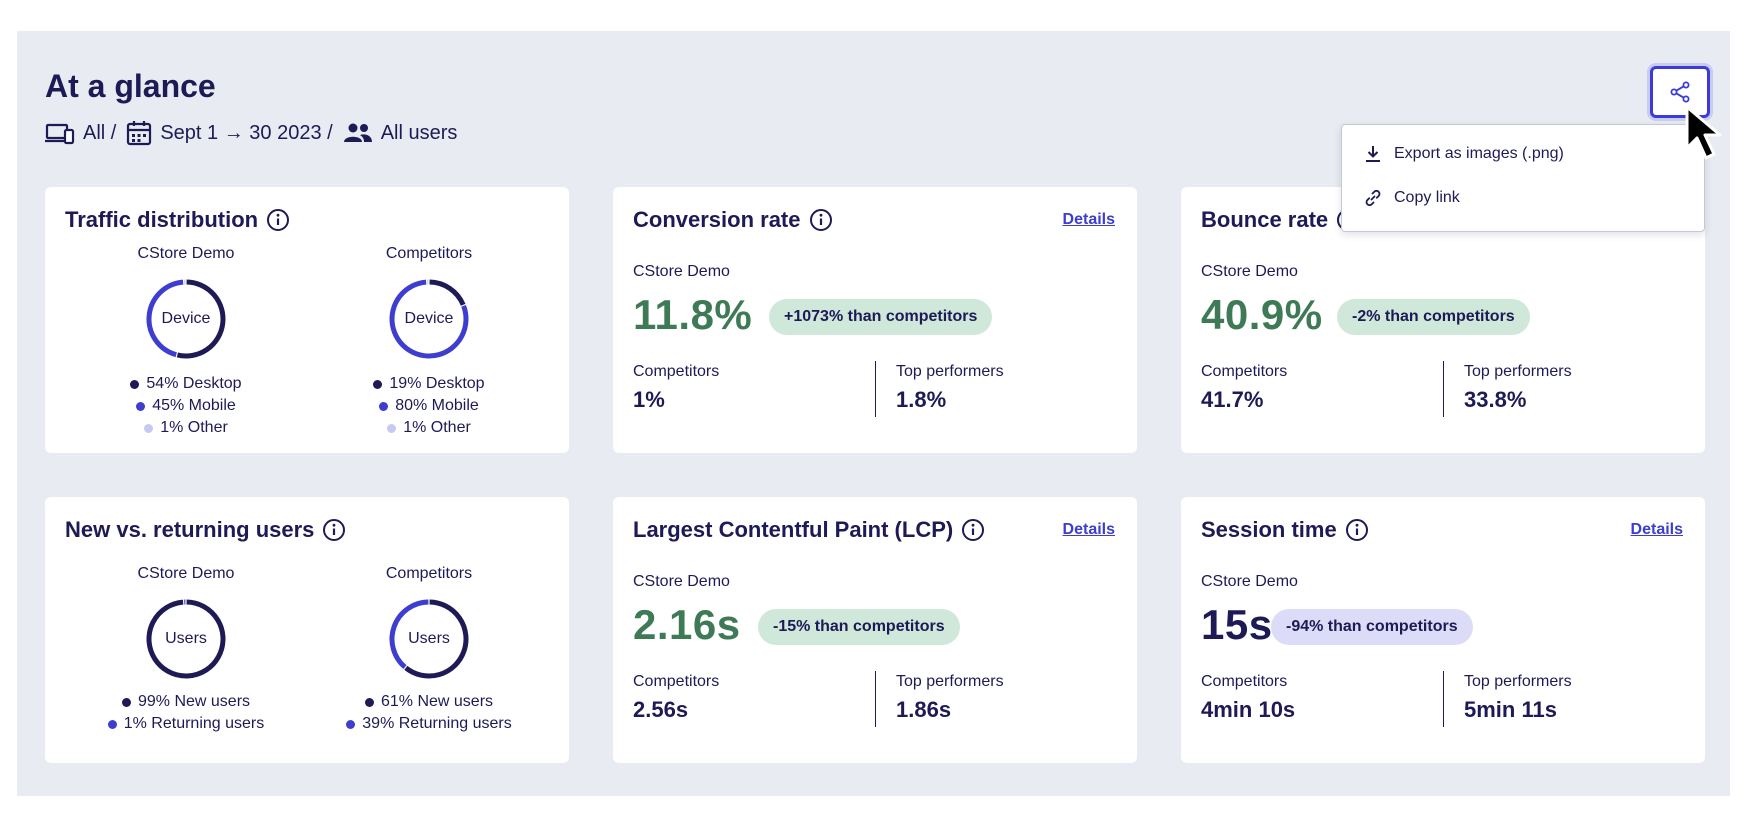 The width and height of the screenshot is (1750, 820). Describe the element at coordinates (1510, 709) in the screenshot. I see `top-performers-value: 5min 11s` at that location.